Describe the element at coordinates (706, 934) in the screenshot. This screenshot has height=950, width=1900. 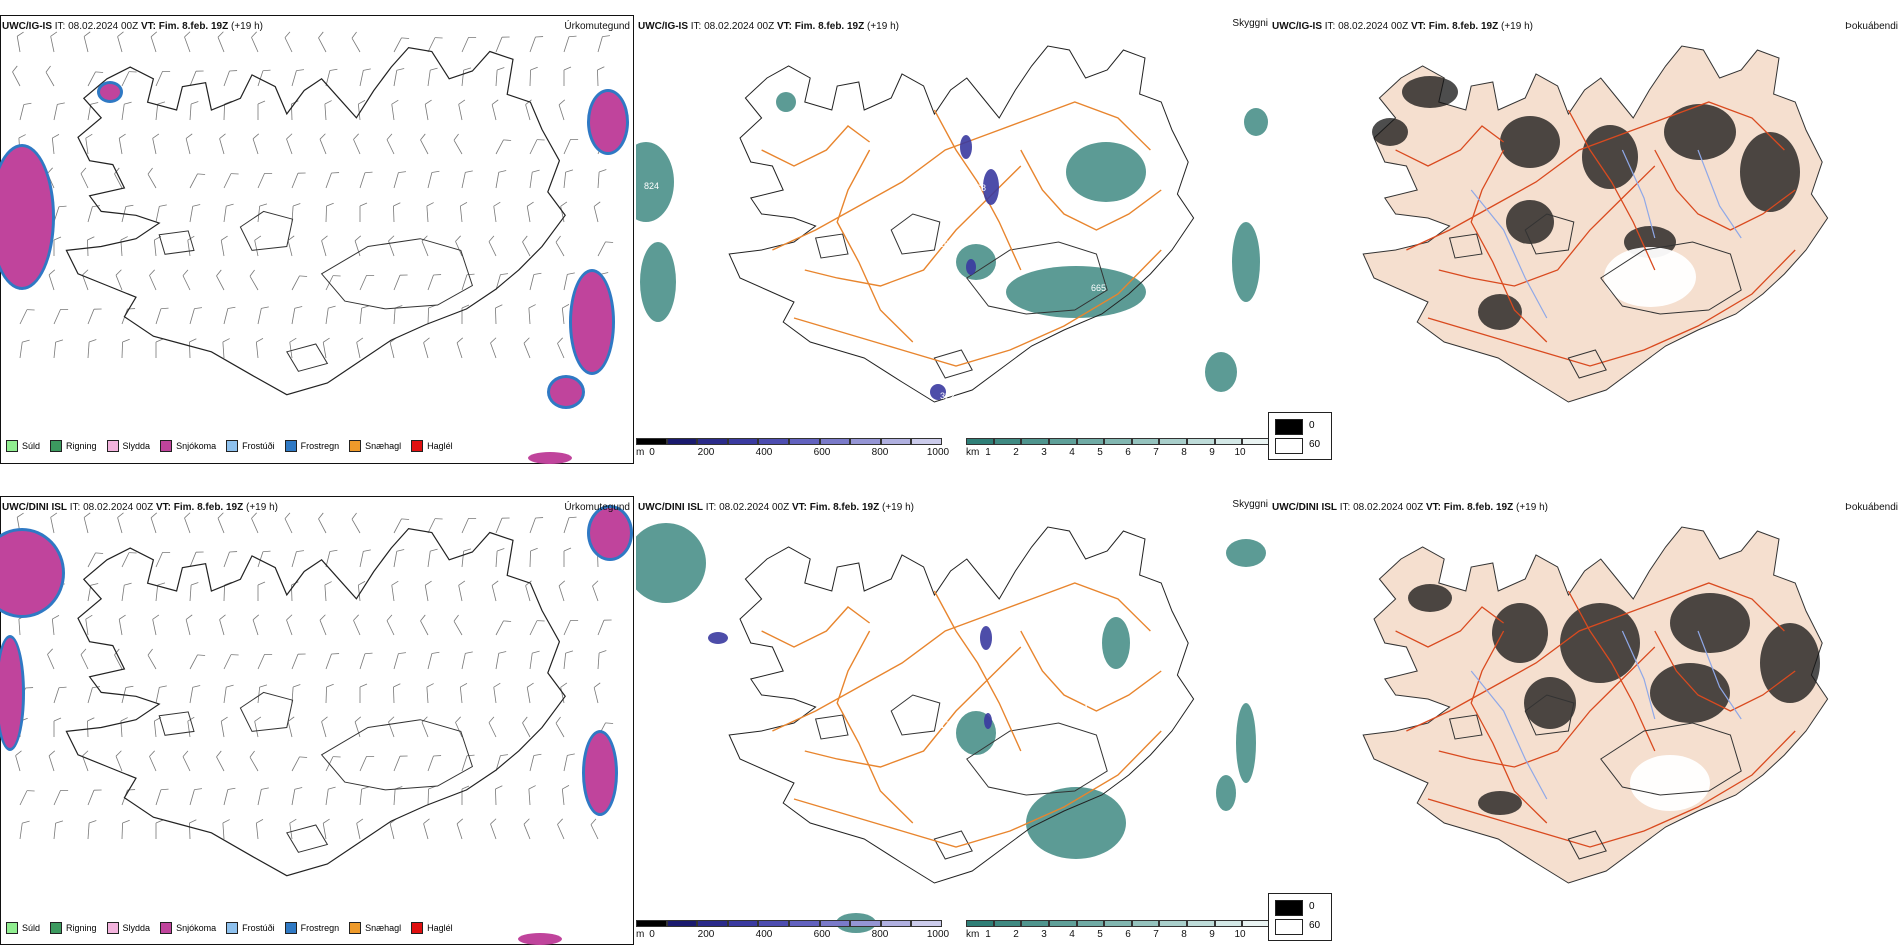
I see `colorbar-tick: 200` at that location.